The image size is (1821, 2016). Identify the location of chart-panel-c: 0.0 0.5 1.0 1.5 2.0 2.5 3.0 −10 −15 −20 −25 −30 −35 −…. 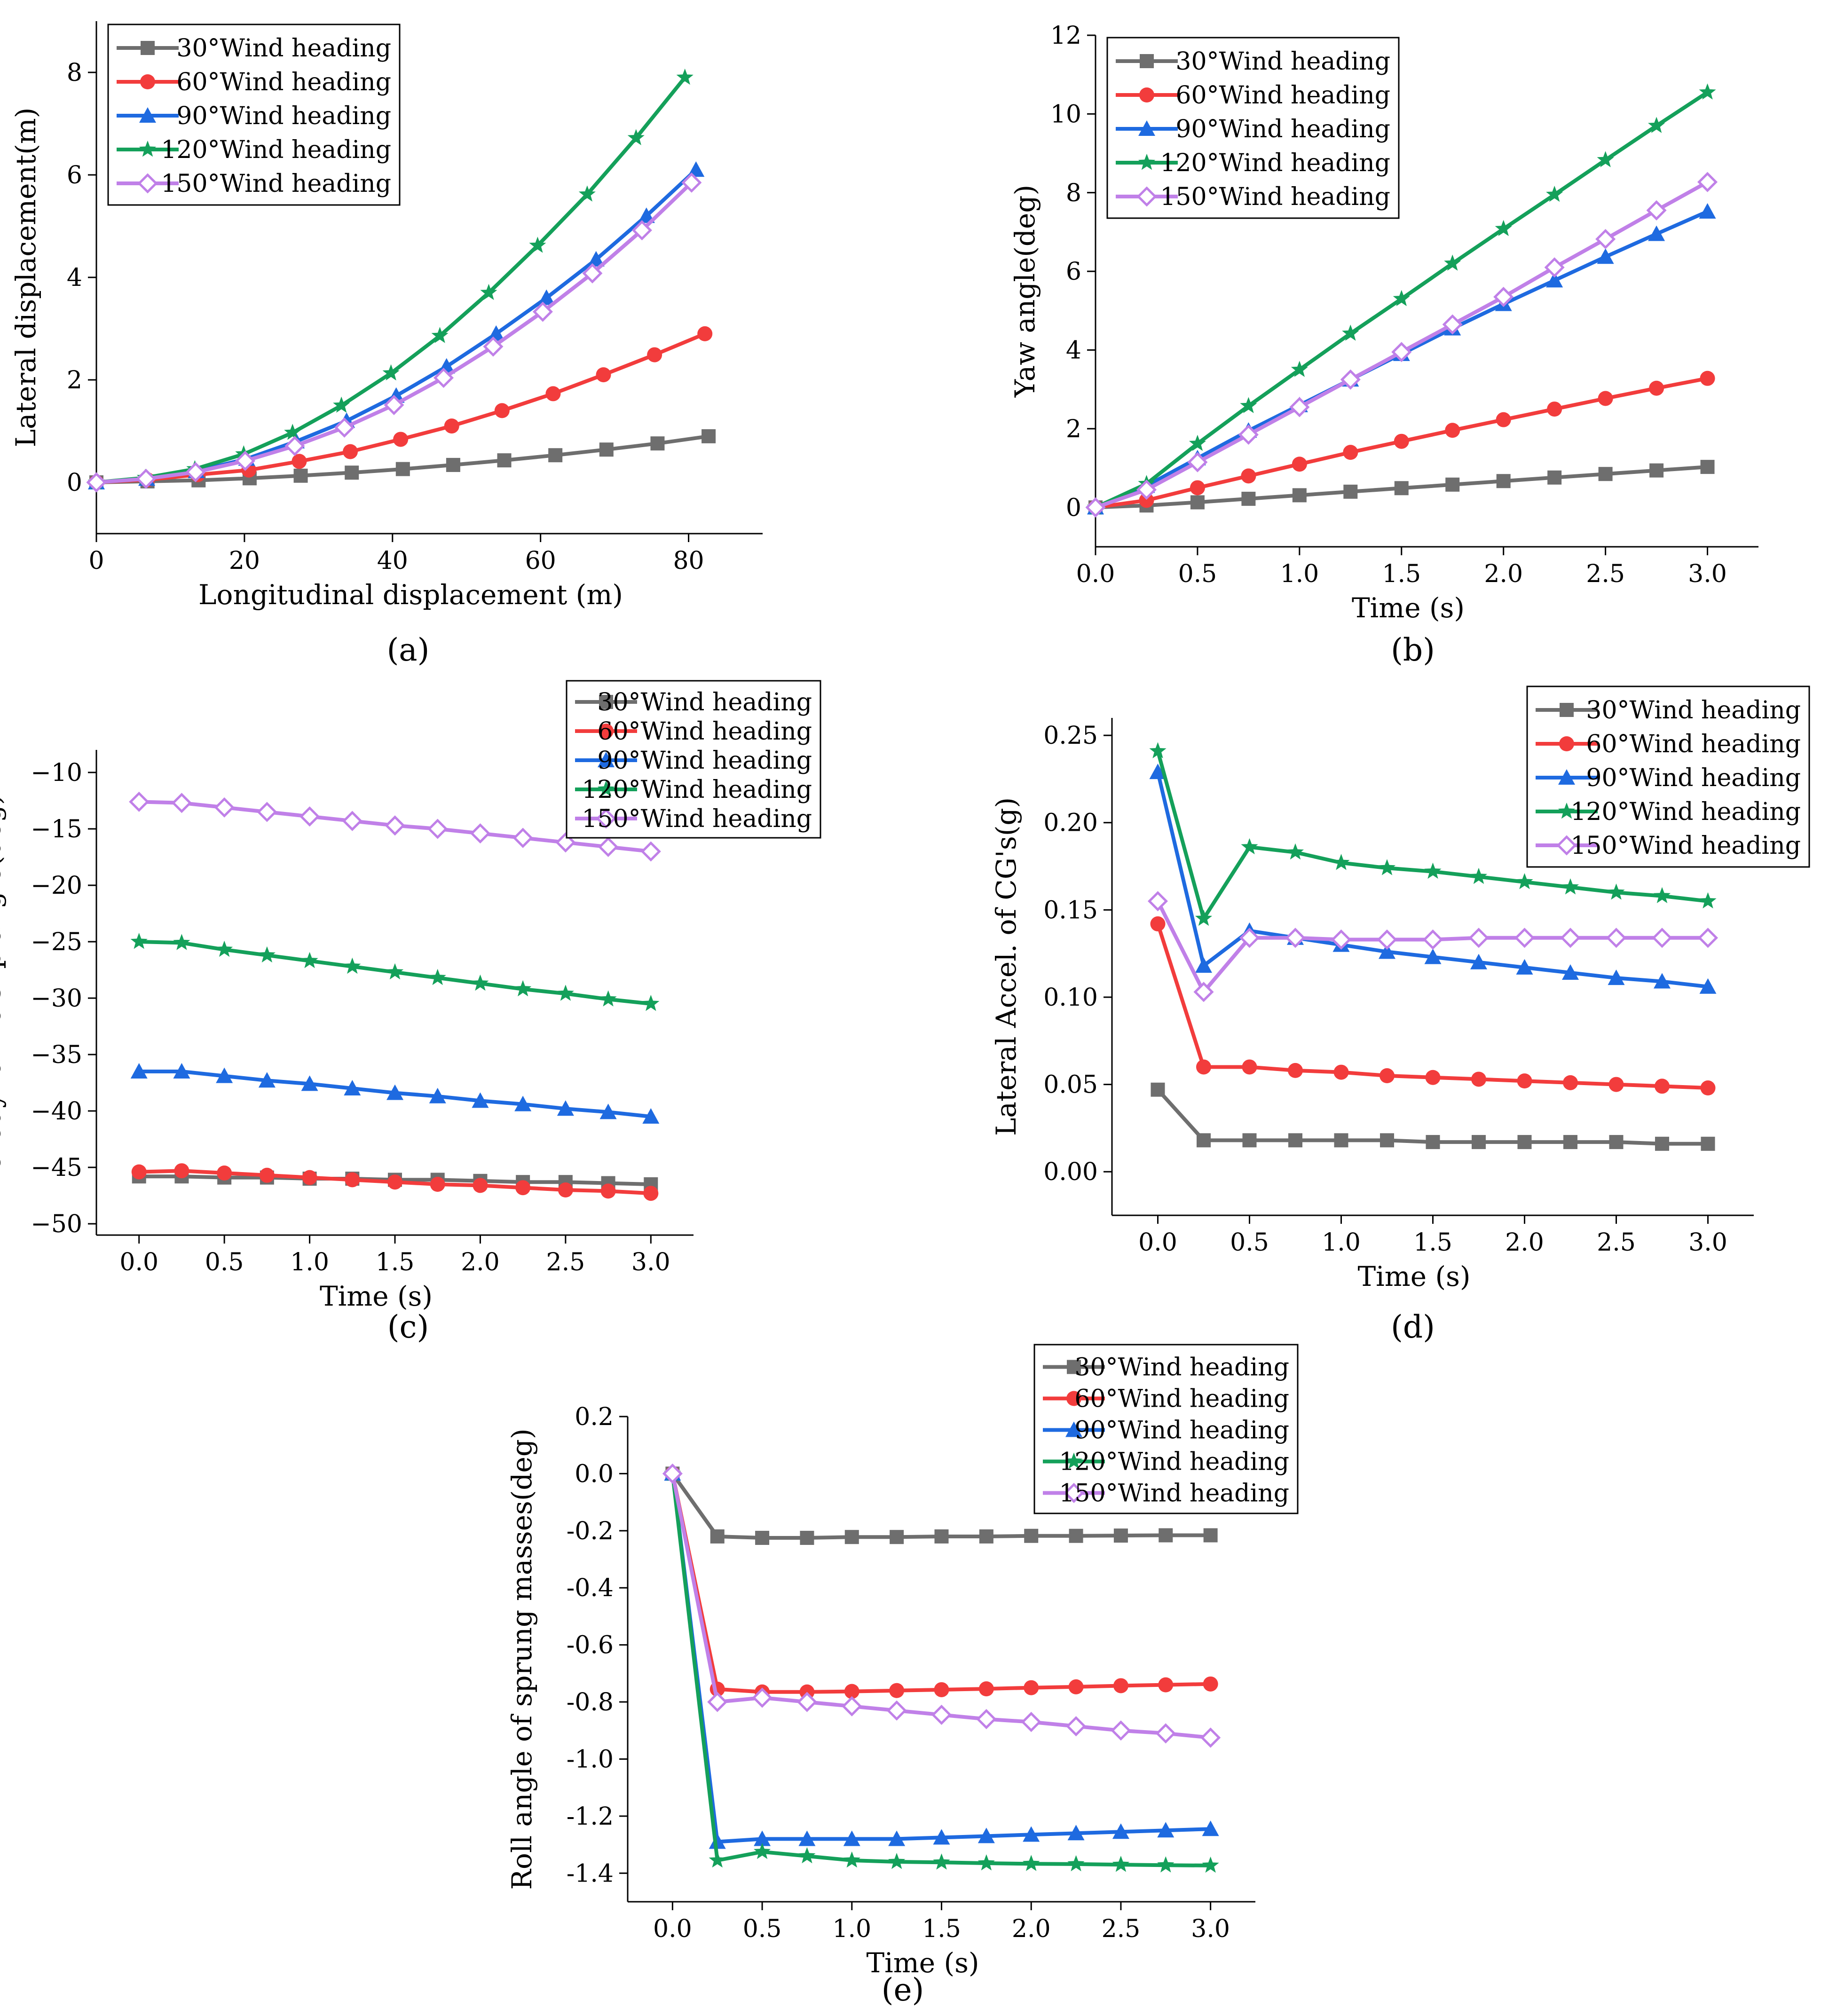
(410, 1012).